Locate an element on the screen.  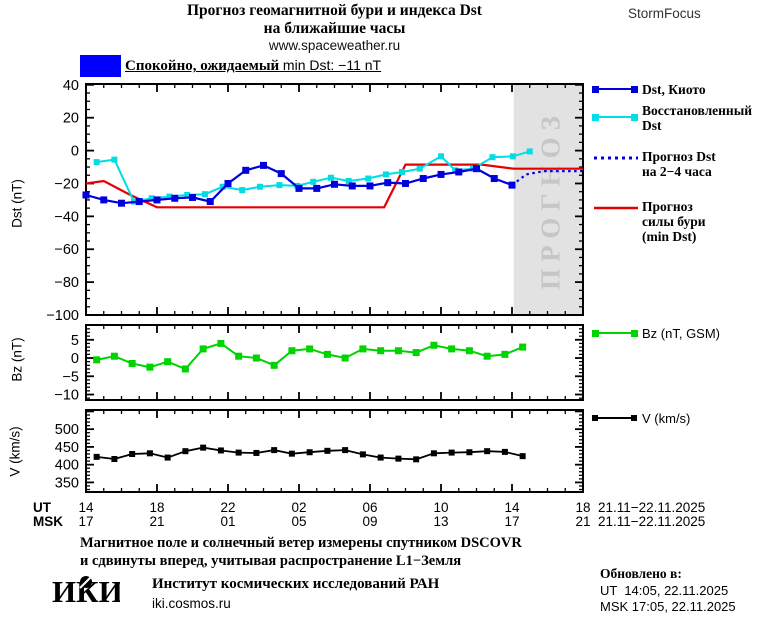
legend-dst-restored: Восстановленный Dst is located at coordinates (697, 118).